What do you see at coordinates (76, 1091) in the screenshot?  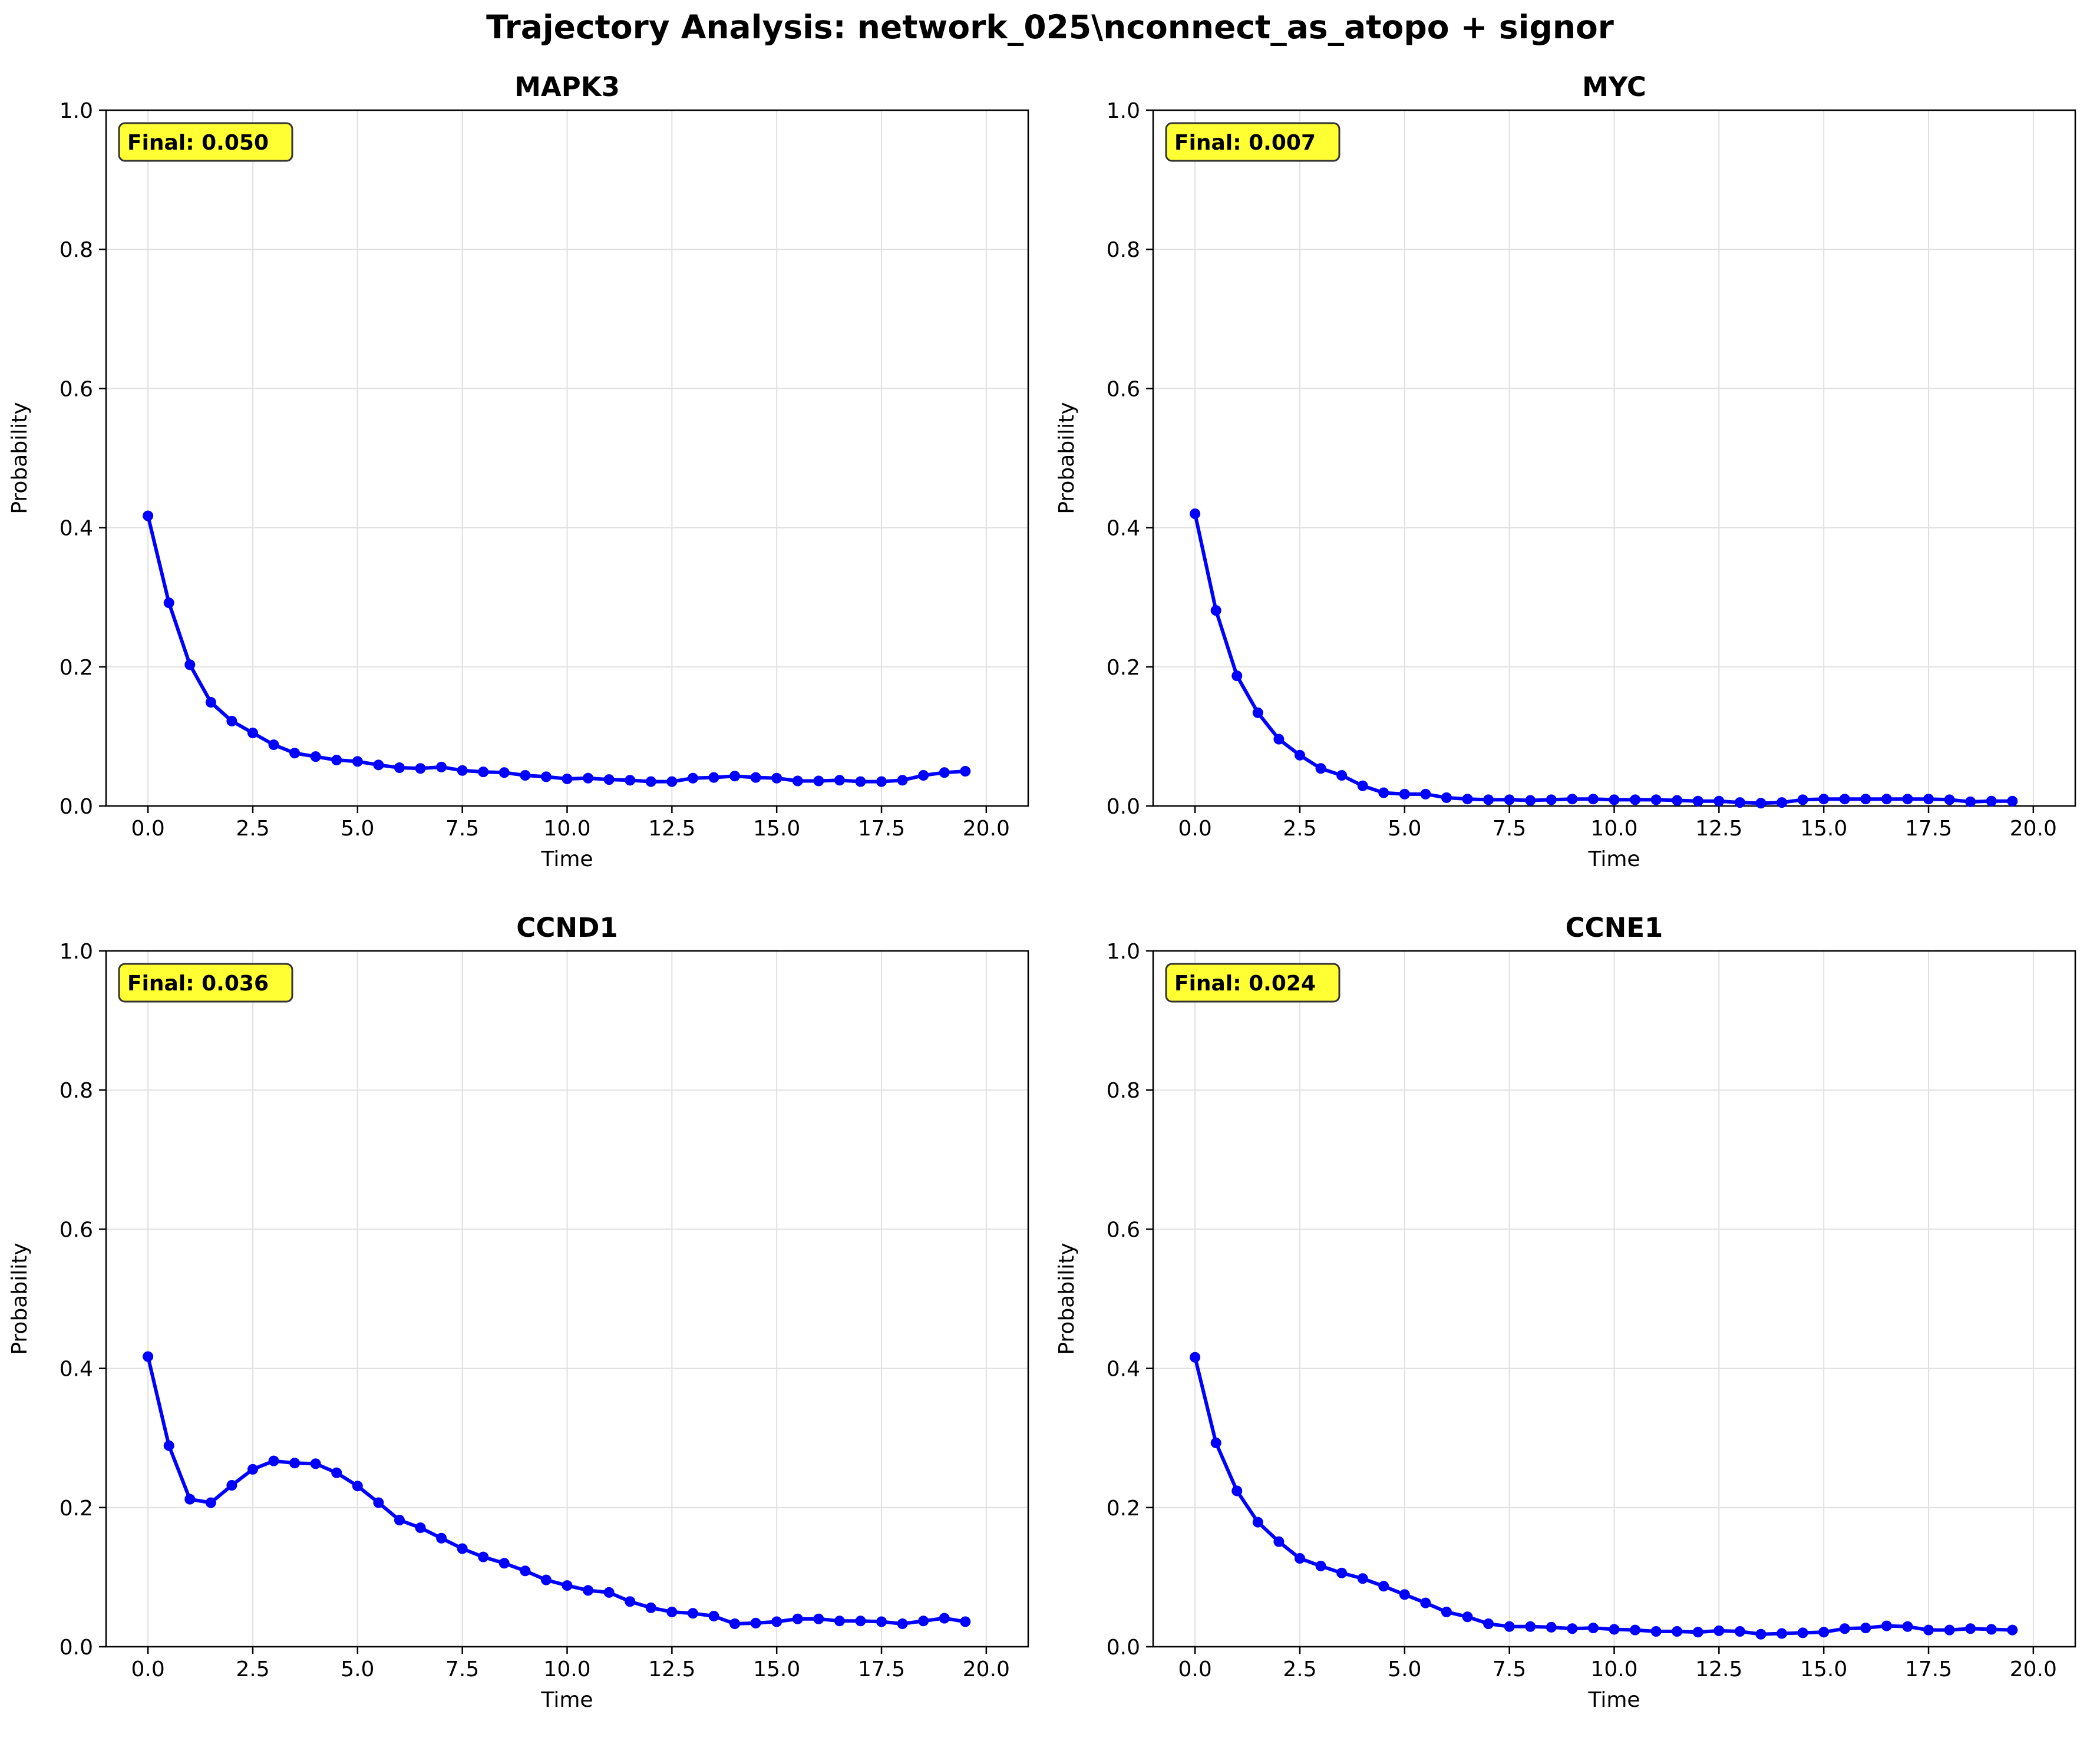 I see `y-tick-label: 0.8` at bounding box center [76, 1091].